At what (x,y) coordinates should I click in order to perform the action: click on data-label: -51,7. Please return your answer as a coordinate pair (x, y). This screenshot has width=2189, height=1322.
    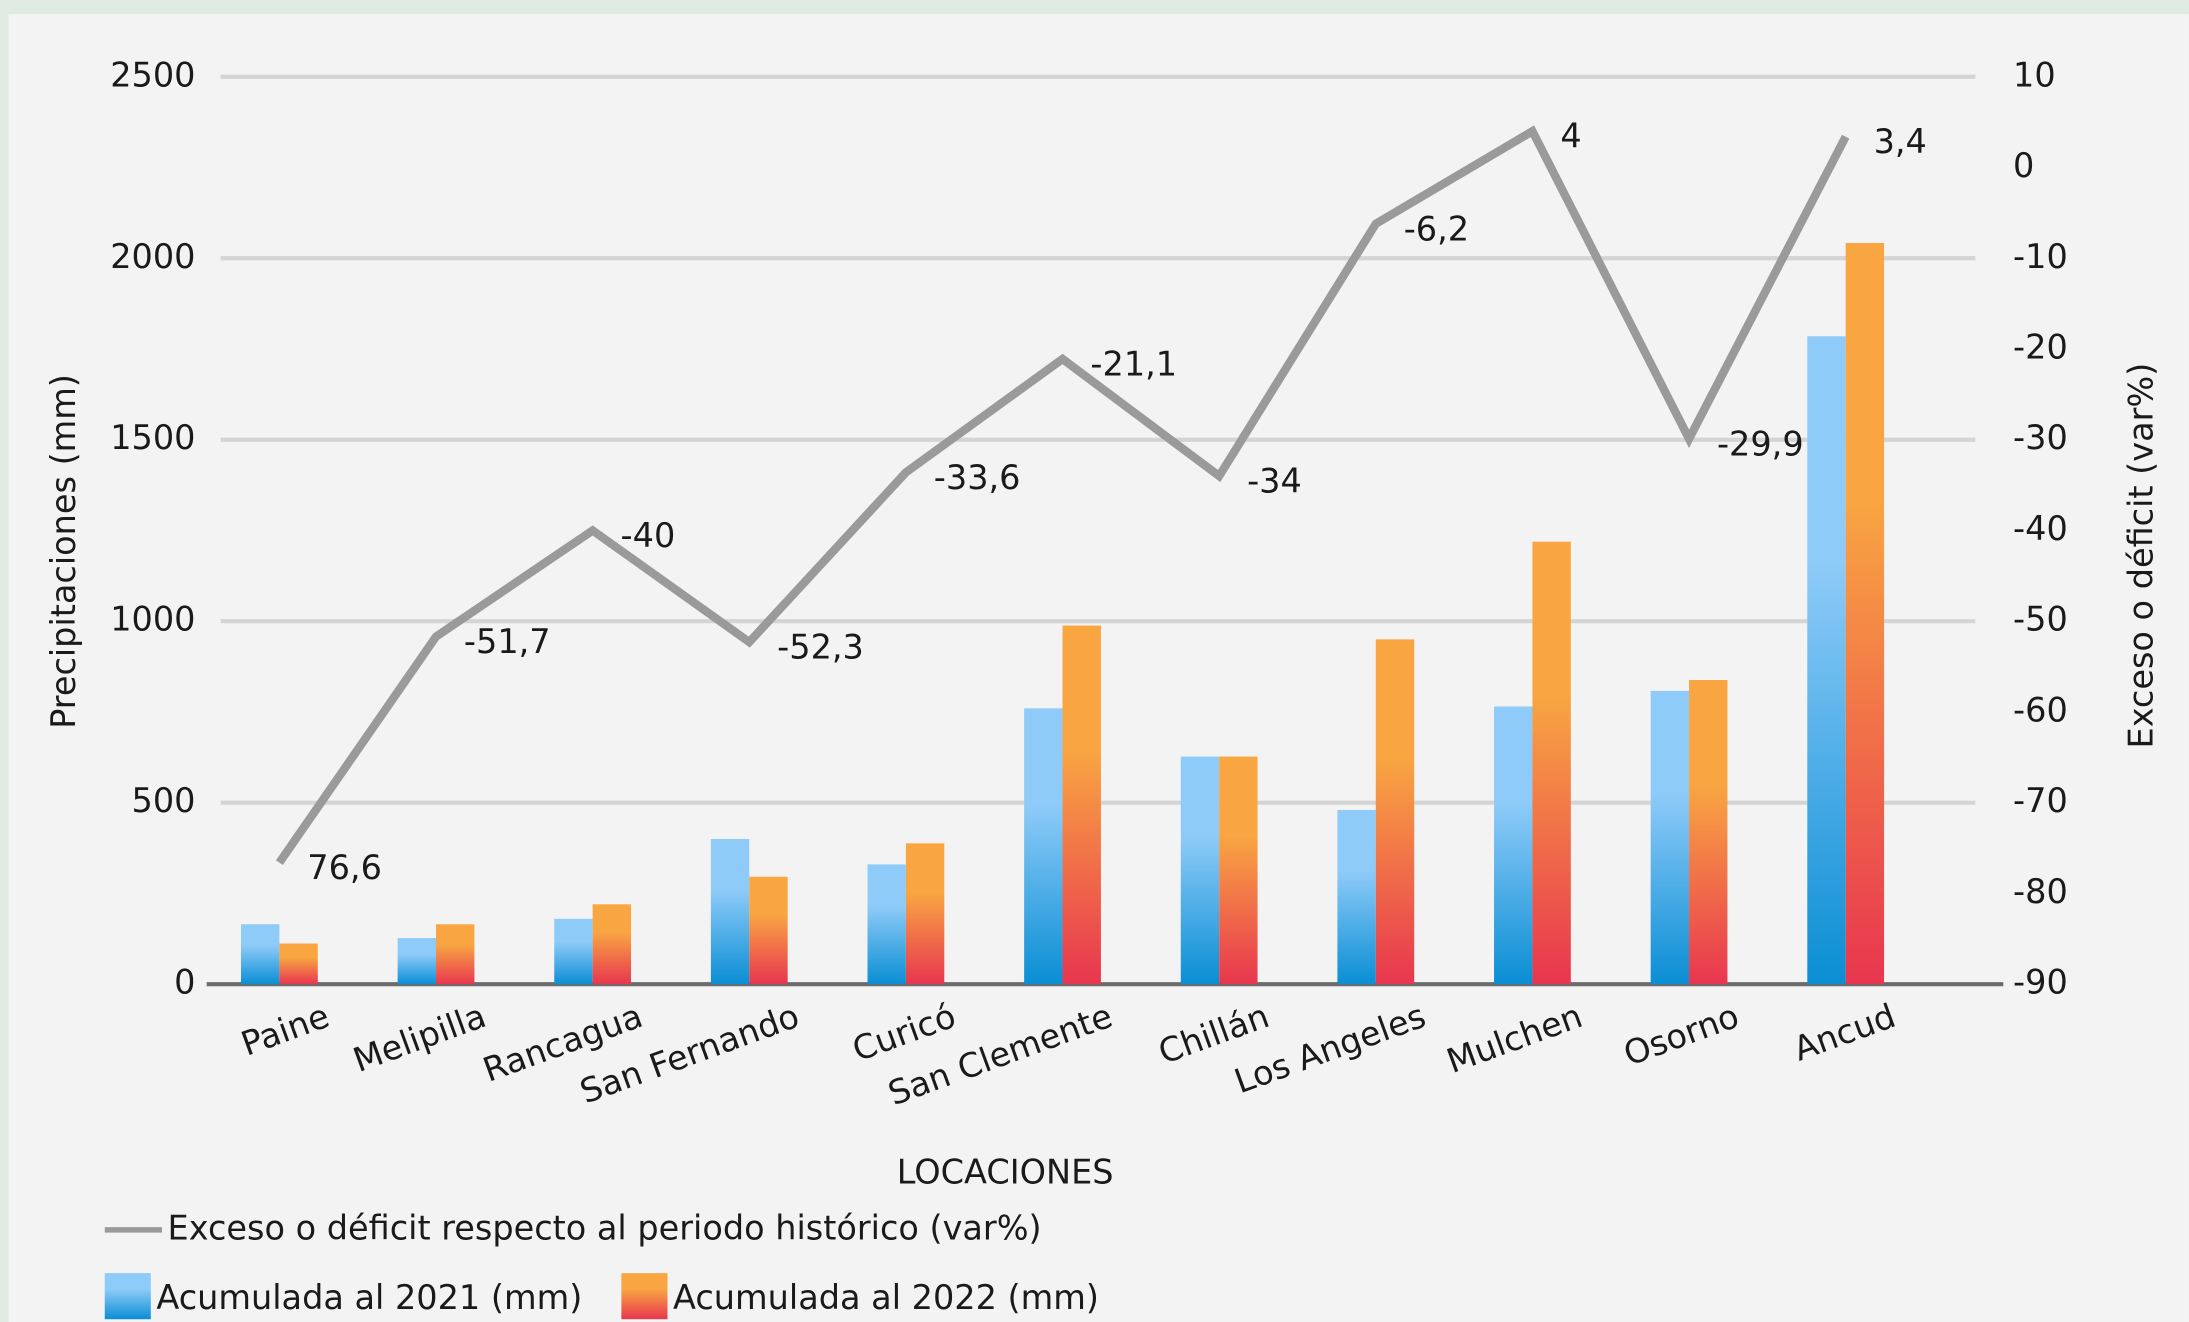
    Looking at the image, I should click on (507, 641).